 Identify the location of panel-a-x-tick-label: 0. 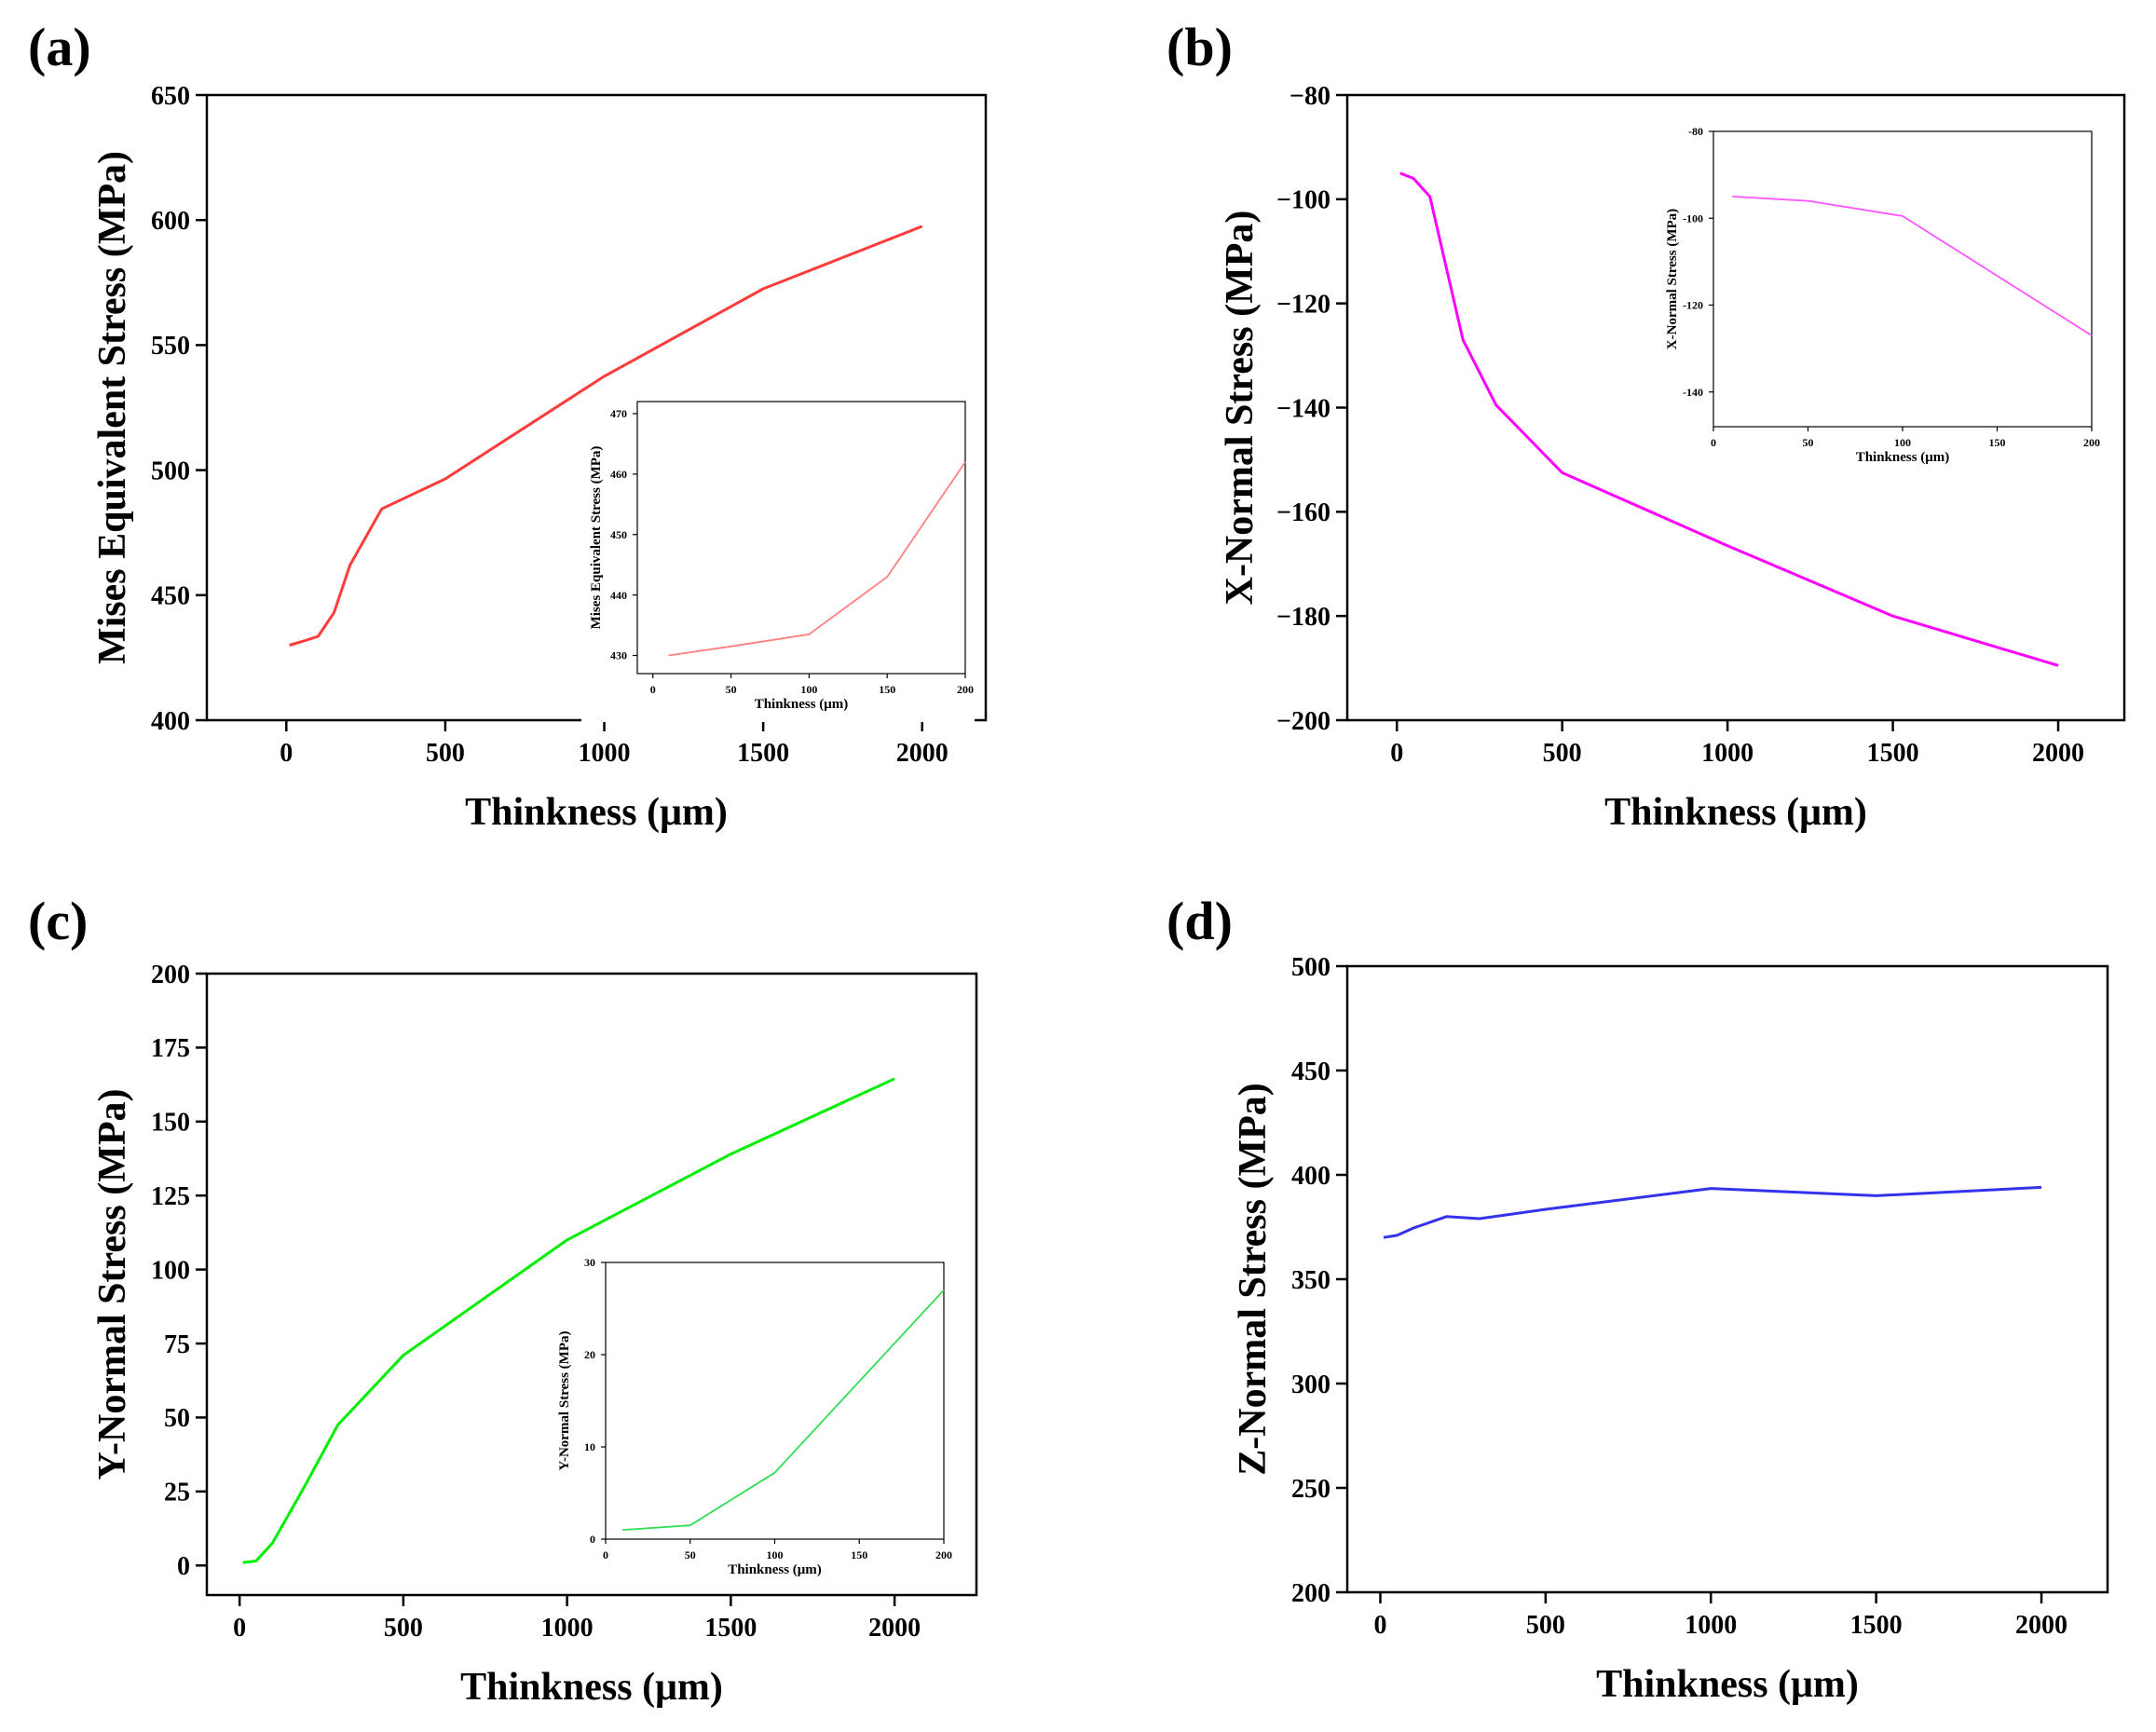
(286, 754).